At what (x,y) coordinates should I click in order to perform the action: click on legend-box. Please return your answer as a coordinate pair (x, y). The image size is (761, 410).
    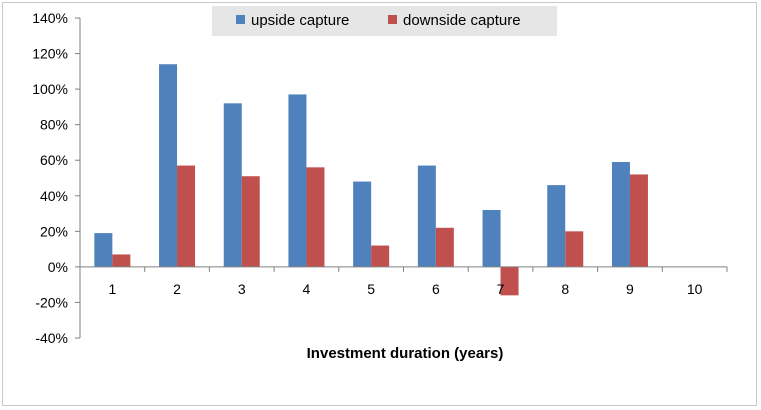
    Looking at the image, I should click on (384, 21).